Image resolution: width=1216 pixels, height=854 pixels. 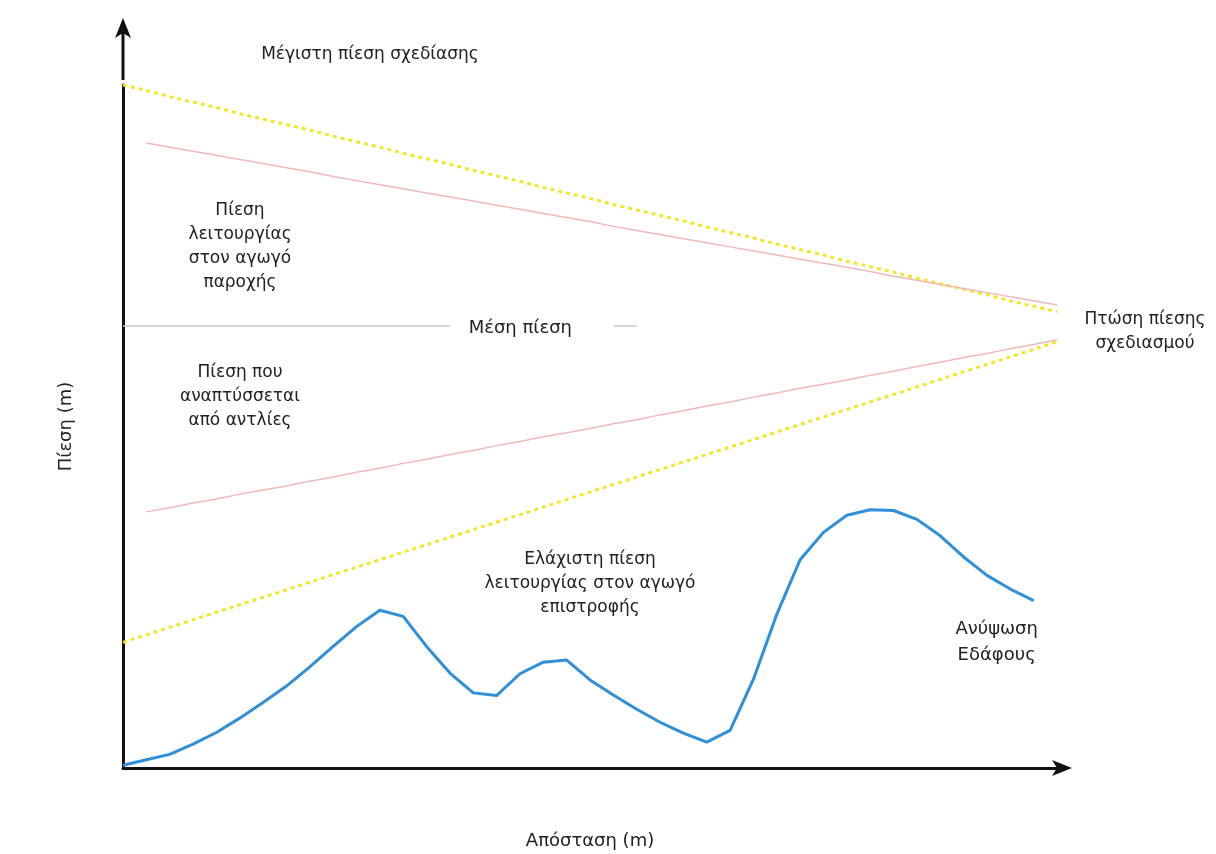 What do you see at coordinates (996, 641) in the screenshot?
I see `series-label: Ανύψωση Εδάφους` at bounding box center [996, 641].